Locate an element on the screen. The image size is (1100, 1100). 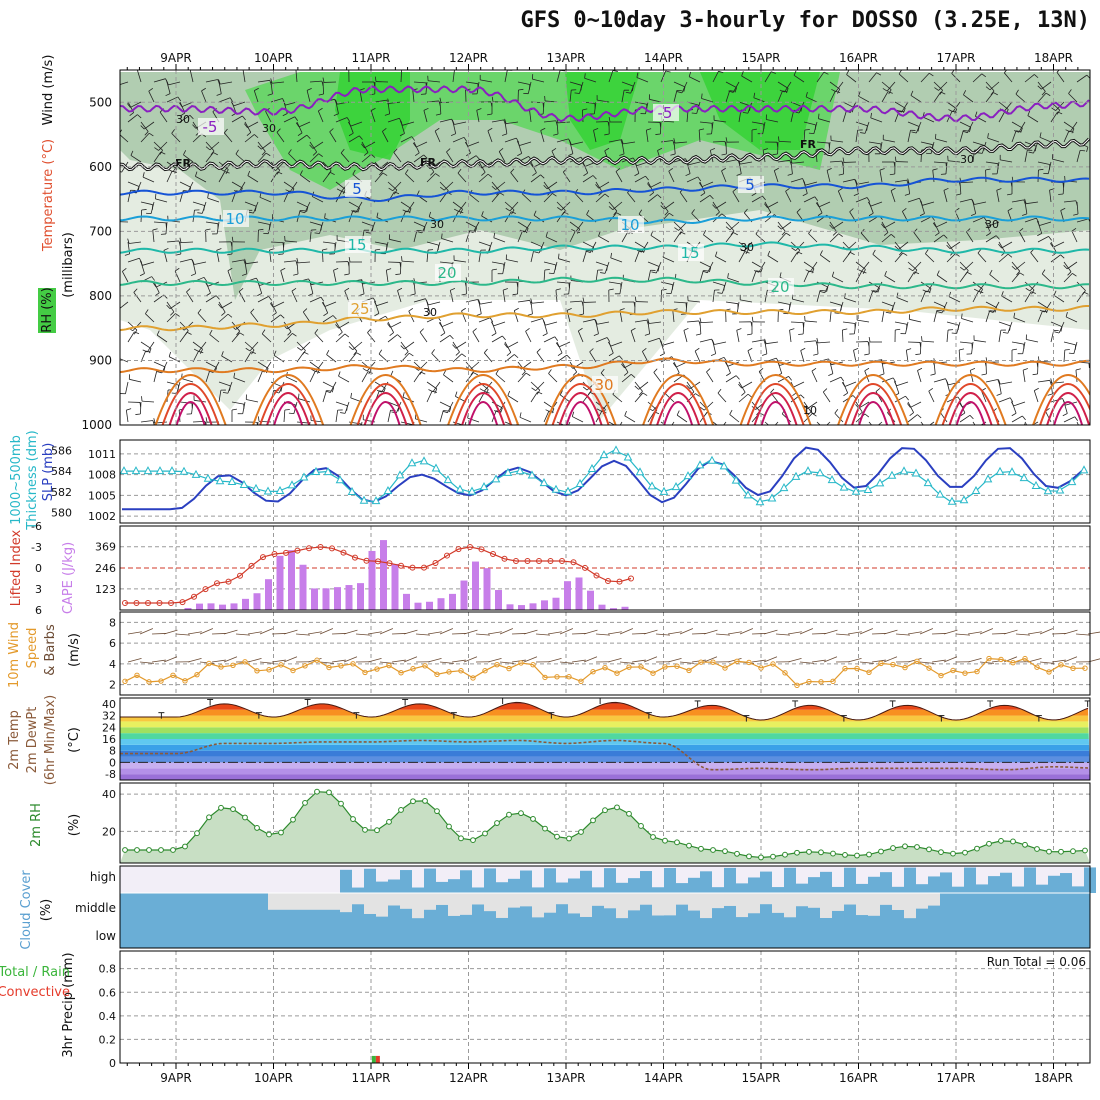
precip-total-bar is located at coordinates (373, 1059).